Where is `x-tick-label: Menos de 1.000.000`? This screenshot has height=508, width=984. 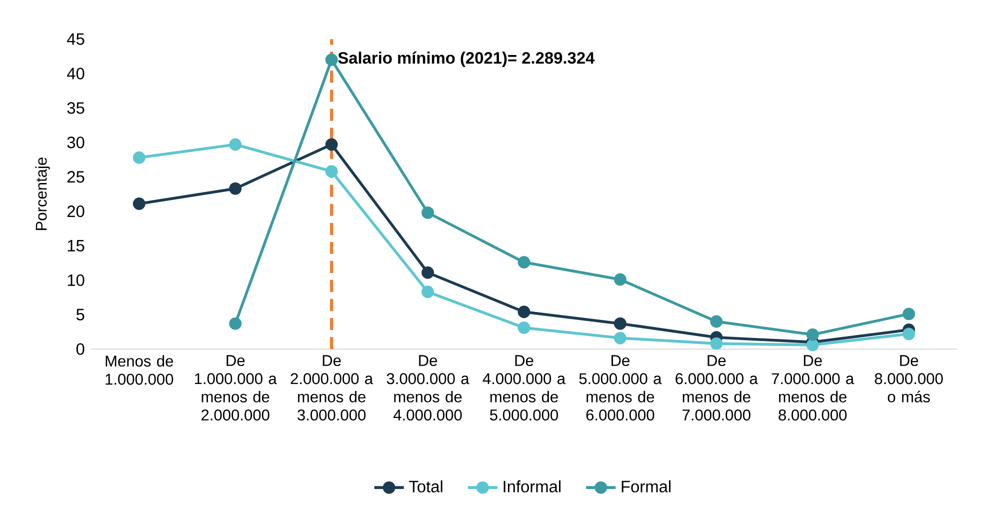 x-tick-label: Menos de 1.000.000 is located at coordinates (140, 370).